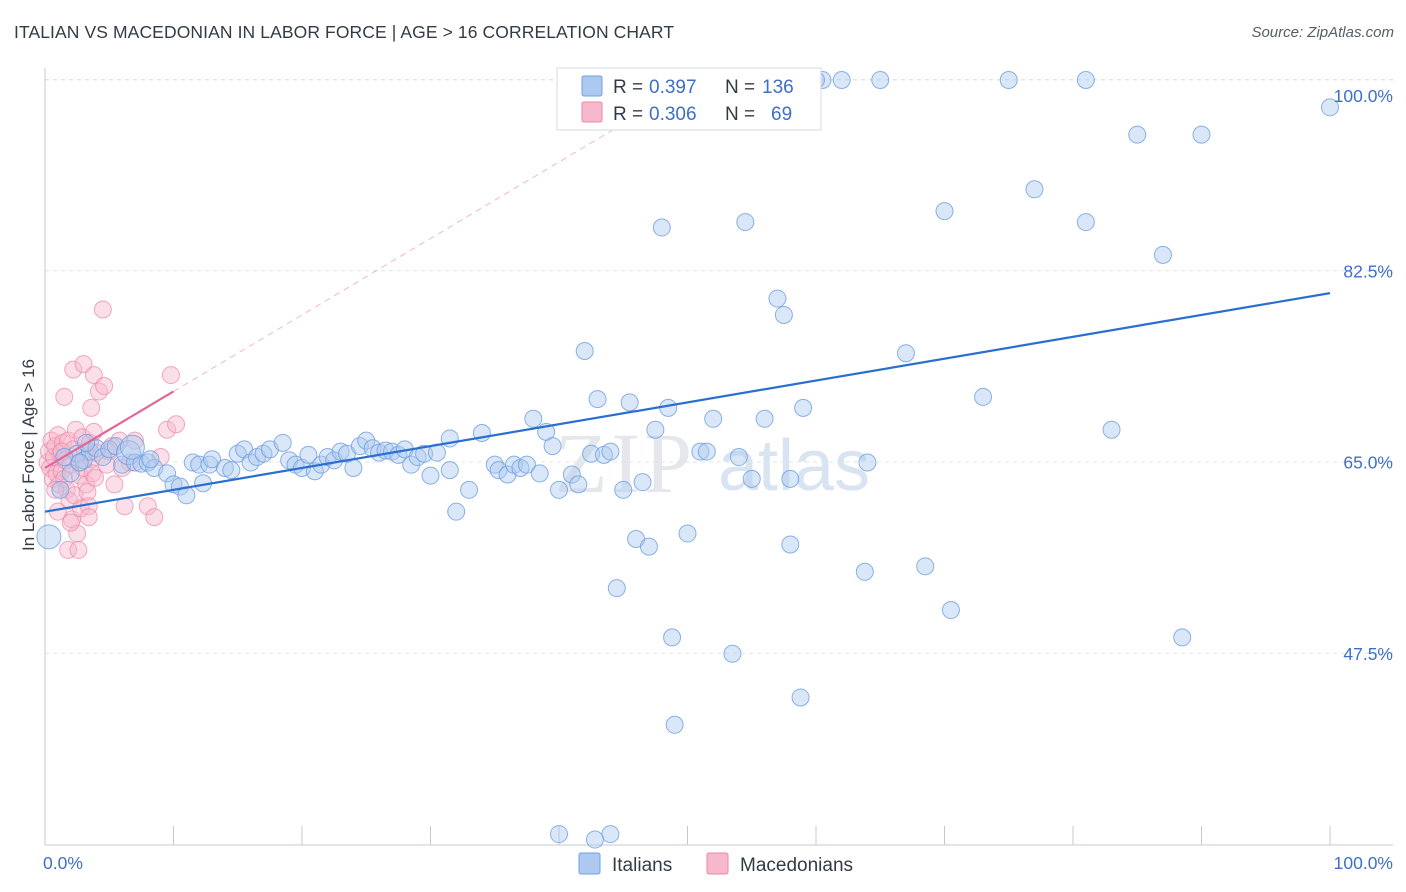 This screenshot has height=892, width=1406. What do you see at coordinates (1368, 654) in the screenshot?
I see `y-tick-label-0: 47.5%` at bounding box center [1368, 654].